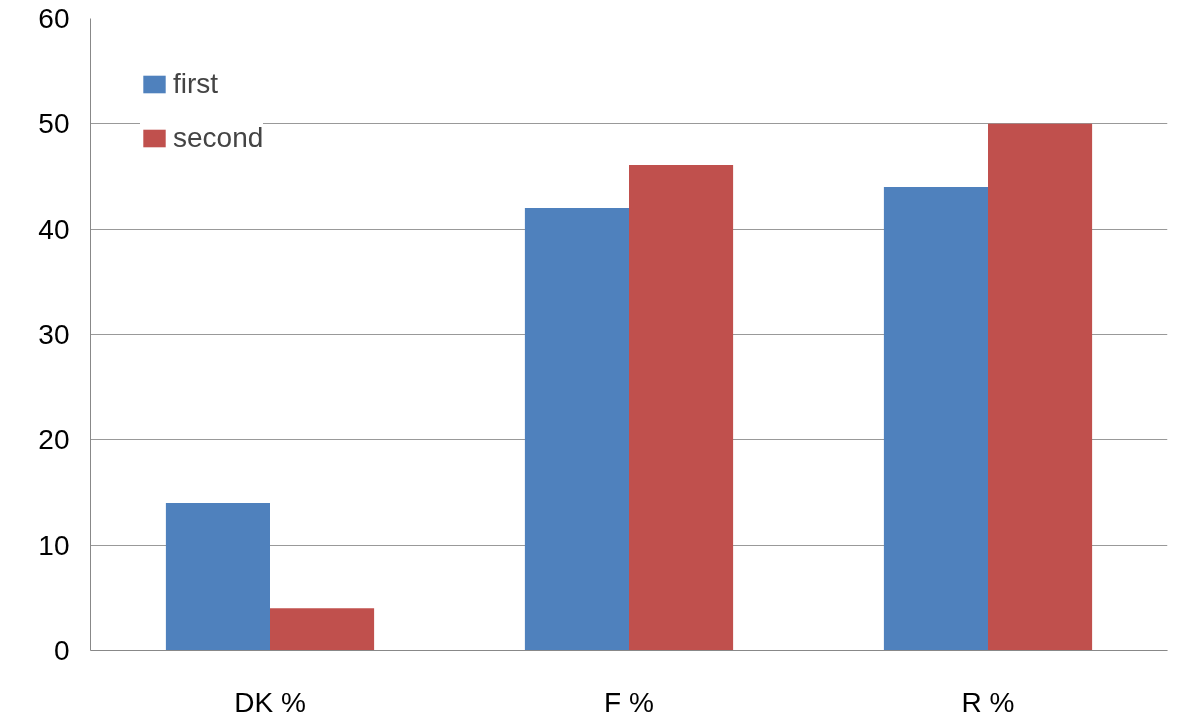 The image size is (1177, 720). What do you see at coordinates (270, 702) in the screenshot?
I see `x-tick-label: DK %` at bounding box center [270, 702].